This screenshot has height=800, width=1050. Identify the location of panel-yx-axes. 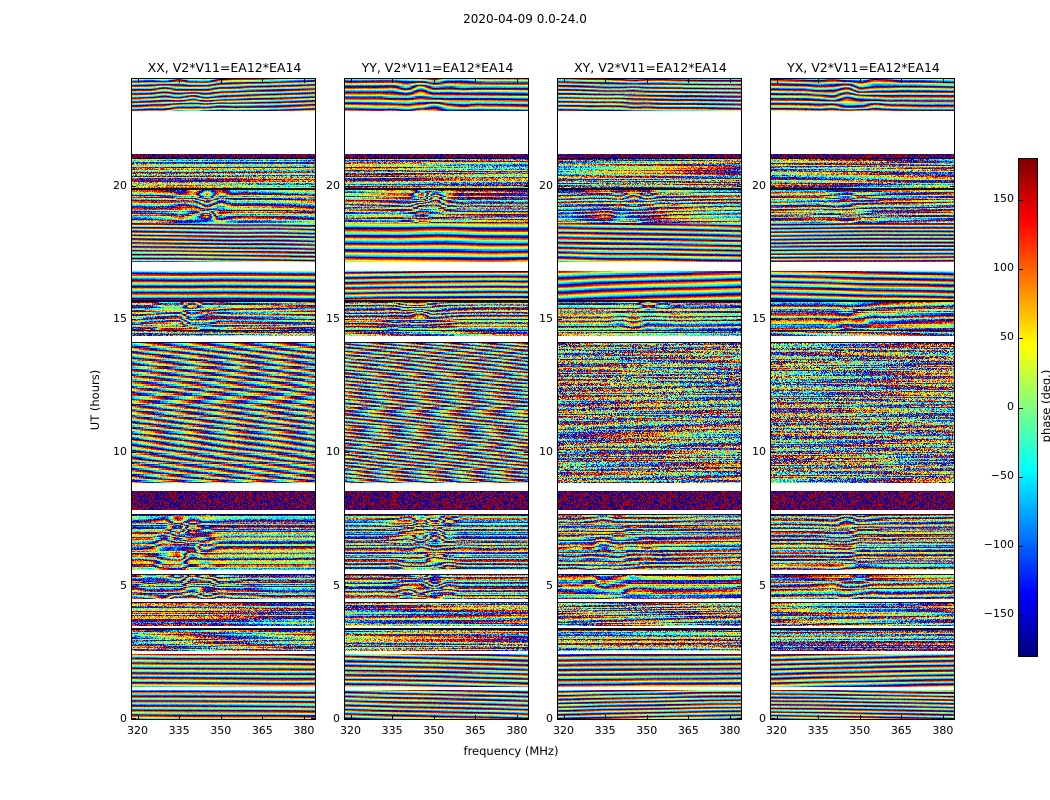
(862, 399).